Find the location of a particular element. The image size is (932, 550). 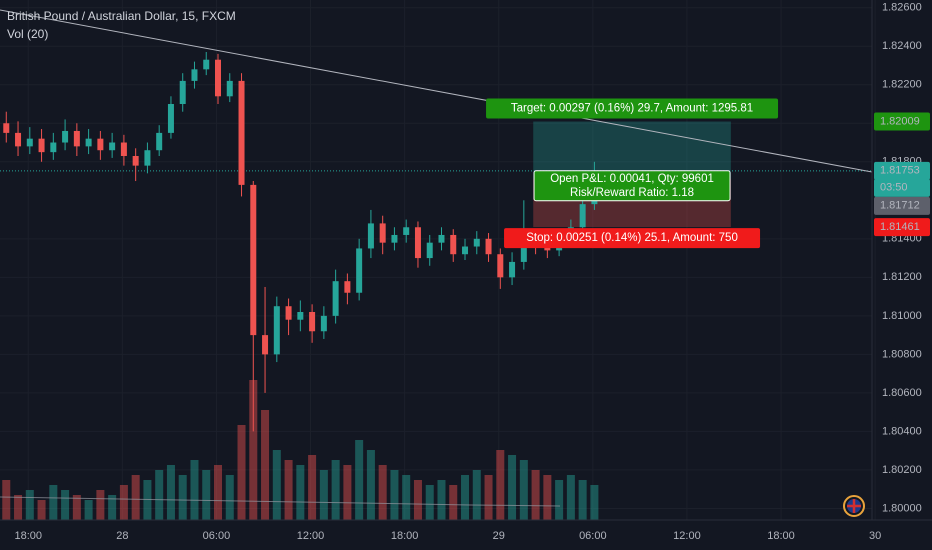

entry-price: 1.81712 is located at coordinates (900, 206).